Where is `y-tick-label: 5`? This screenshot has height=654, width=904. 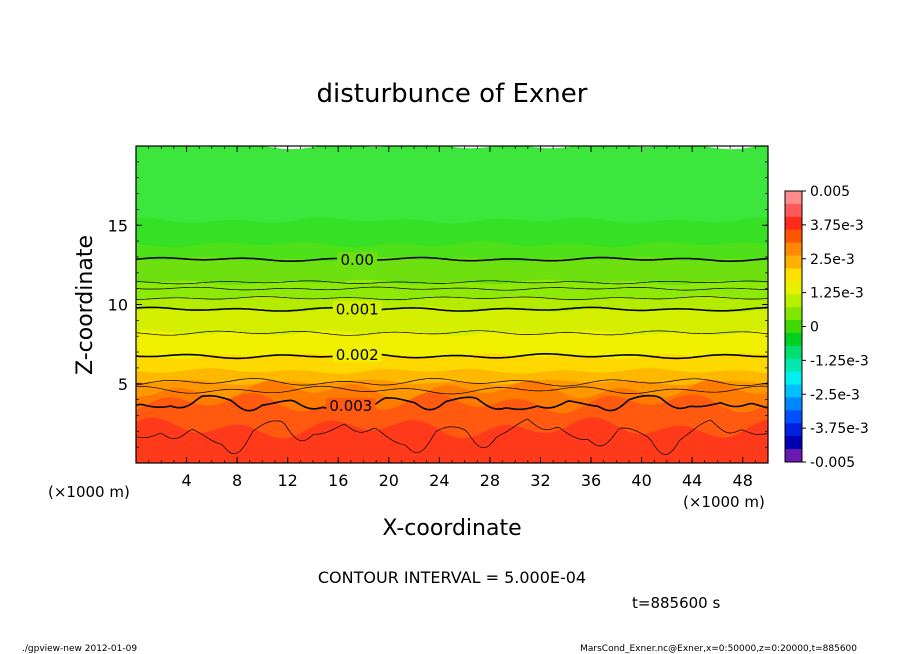 y-tick-label: 5 is located at coordinates (123, 384).